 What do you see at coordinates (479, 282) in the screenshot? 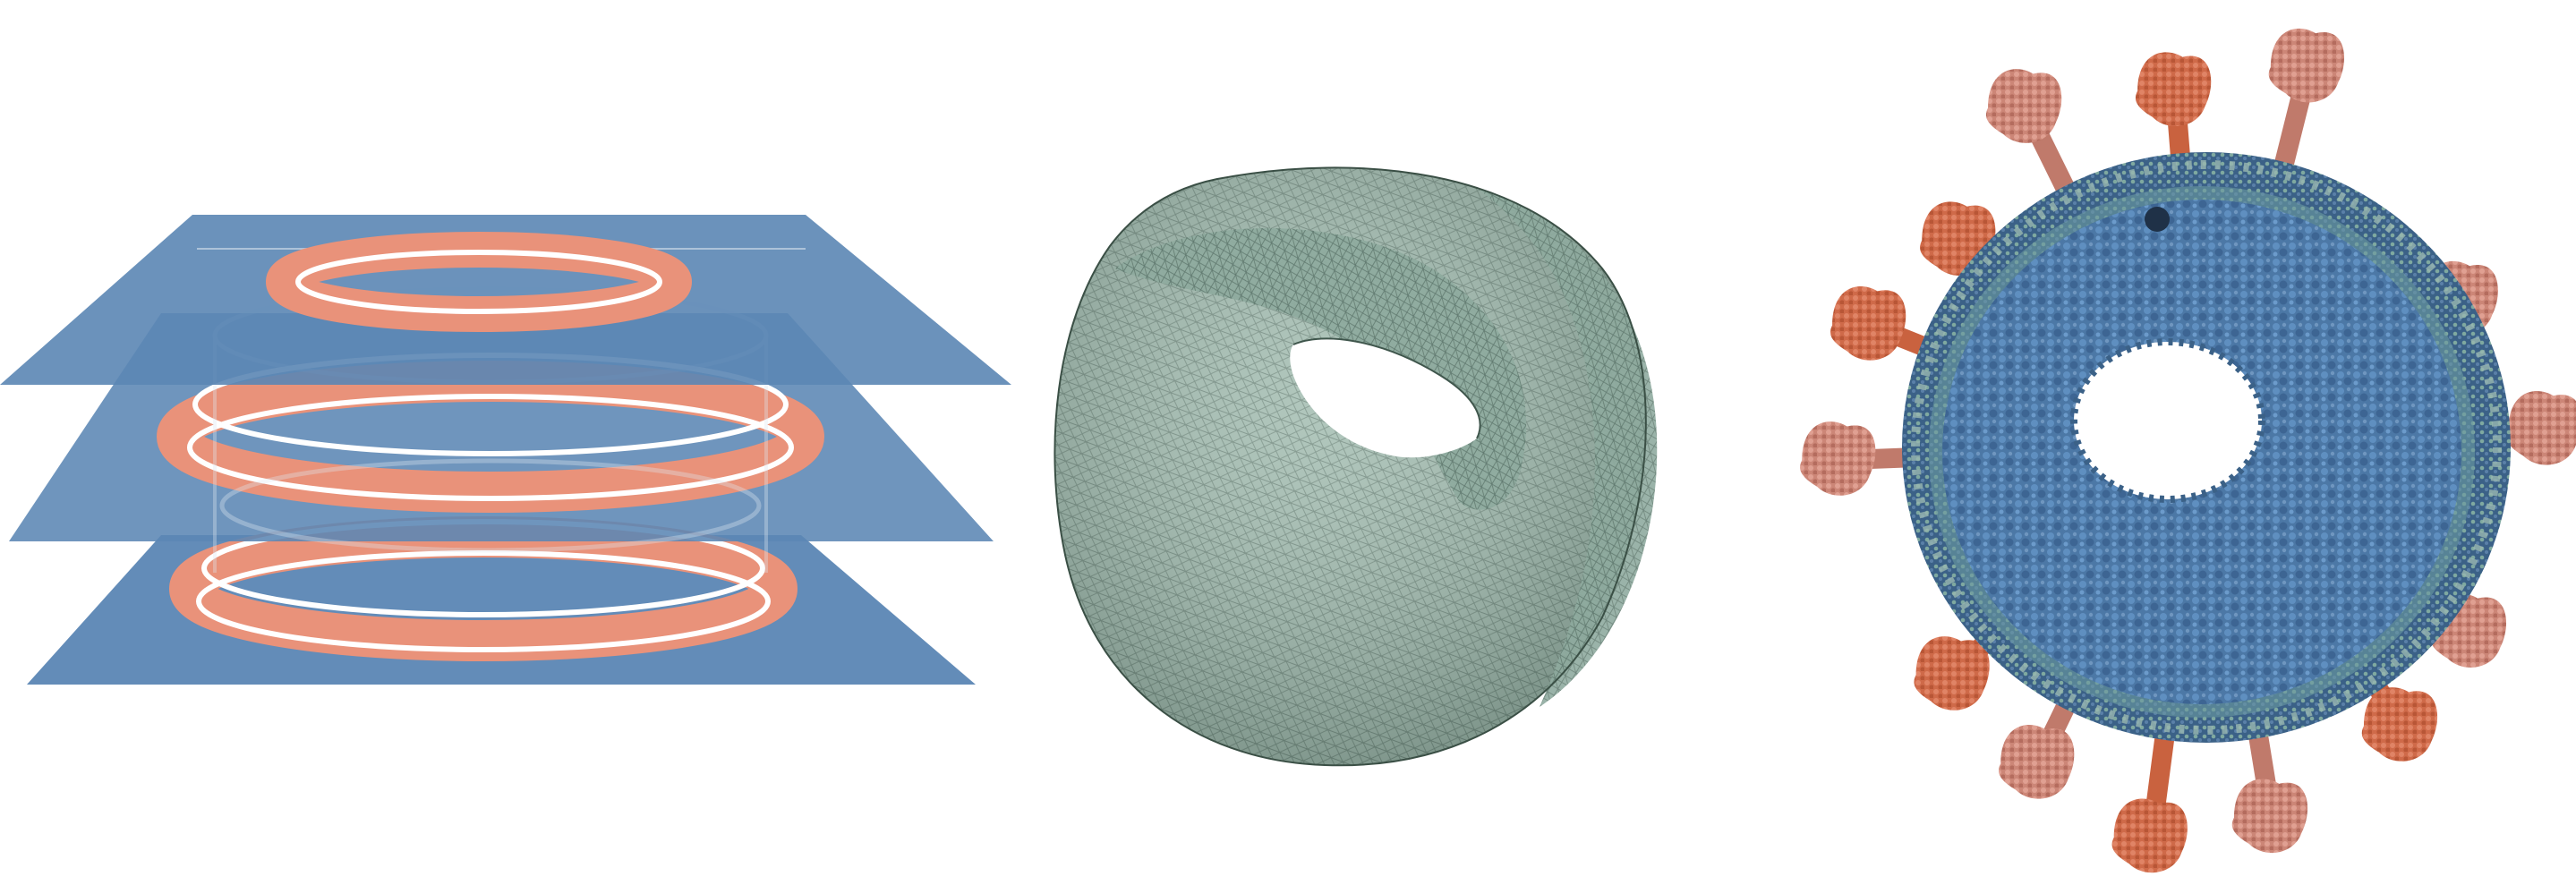
I see `slice-ring-top` at bounding box center [479, 282].